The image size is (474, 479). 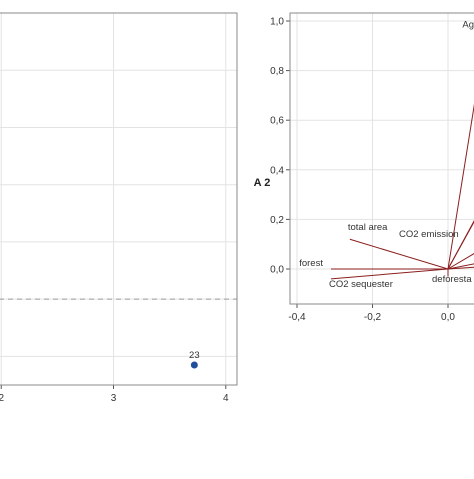 What do you see at coordinates (277, 71) in the screenshot?
I see `right-y-tick-label: 0,8` at bounding box center [277, 71].